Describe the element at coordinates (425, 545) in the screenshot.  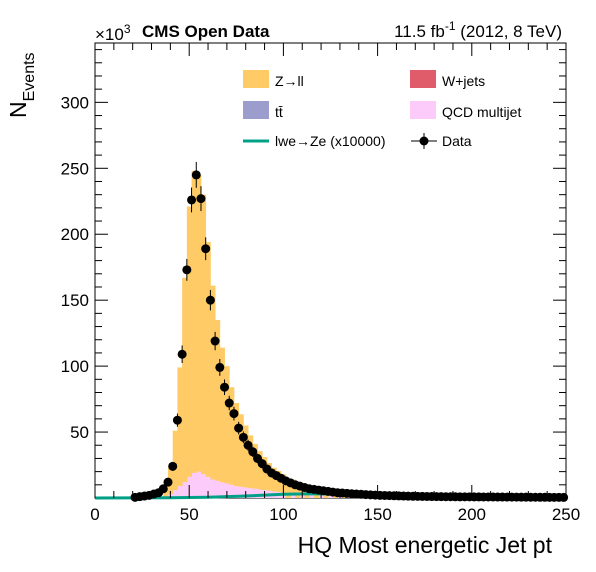
I see `x-axis-label: HQ Most energetic Jet pt` at that location.